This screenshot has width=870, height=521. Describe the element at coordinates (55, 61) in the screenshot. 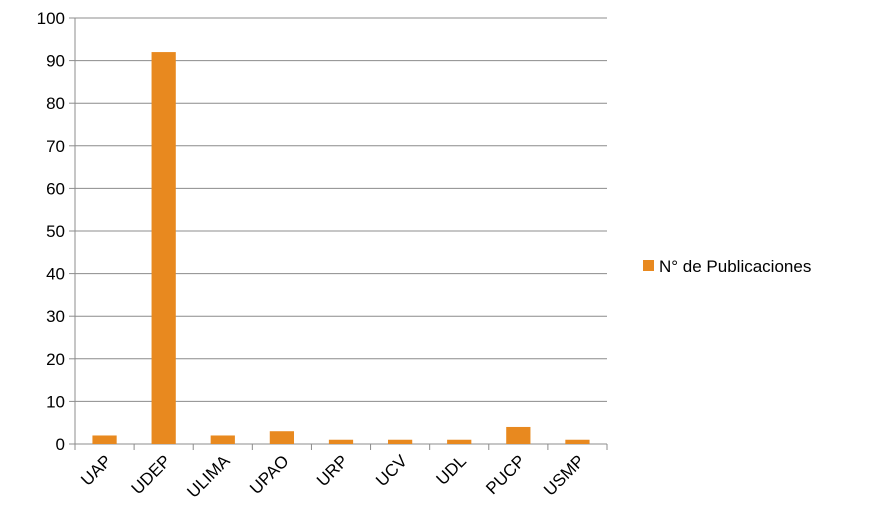

I see `y-tick-label: 90` at that location.